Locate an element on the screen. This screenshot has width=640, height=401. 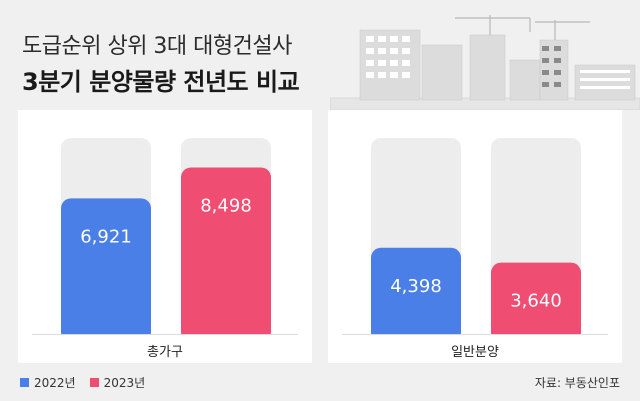
category-label-total-households: 총가구 is located at coordinates (165, 352).